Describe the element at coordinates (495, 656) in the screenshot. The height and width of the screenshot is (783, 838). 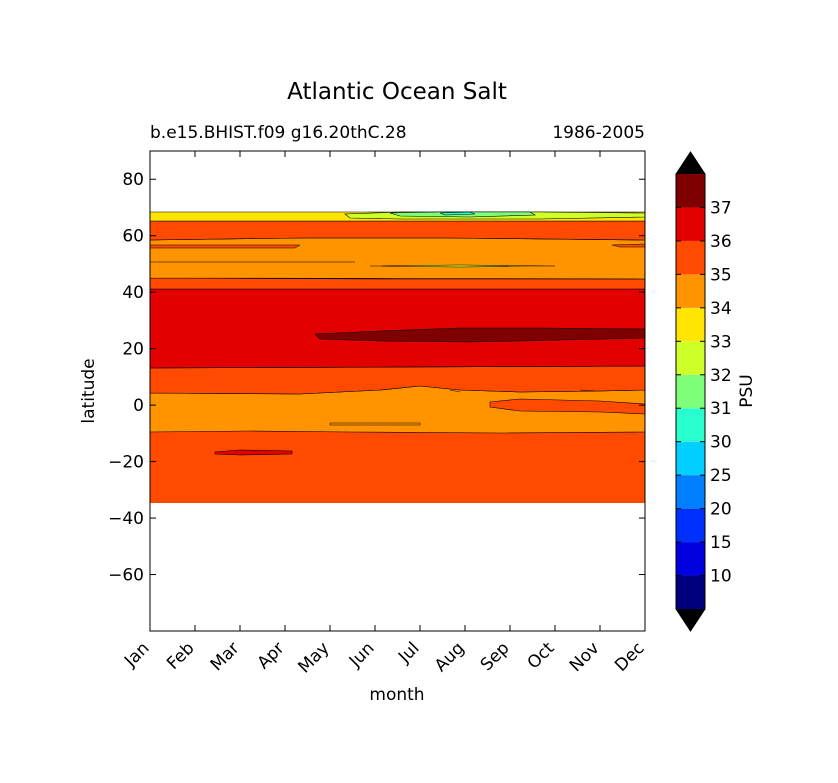
I see `x-tick-label: Sep` at that location.